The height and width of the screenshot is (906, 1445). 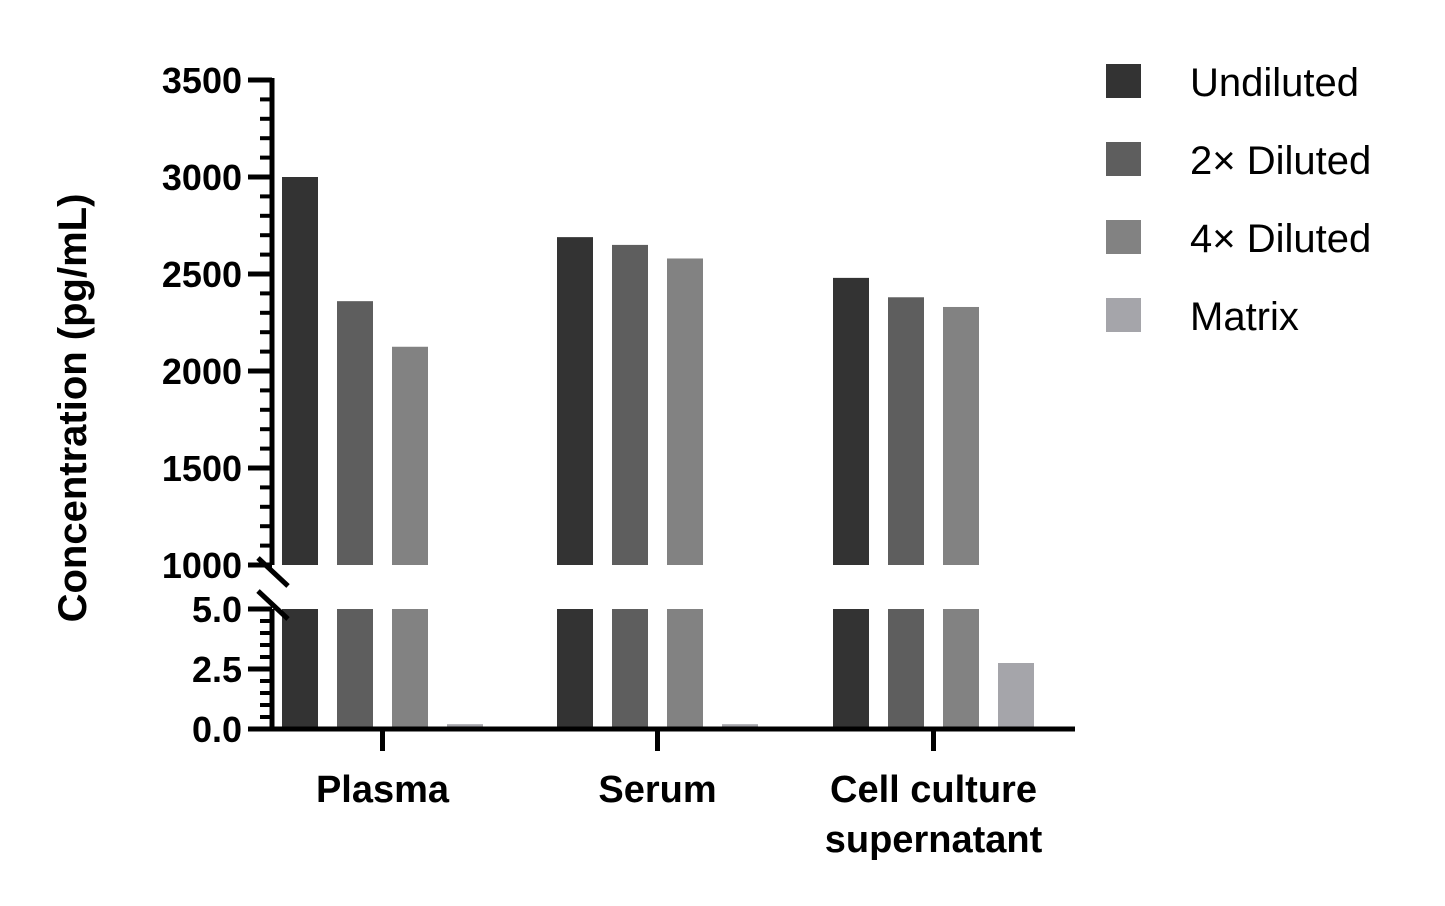 I want to click on y-tick-label: 3000, so click(x=202, y=177).